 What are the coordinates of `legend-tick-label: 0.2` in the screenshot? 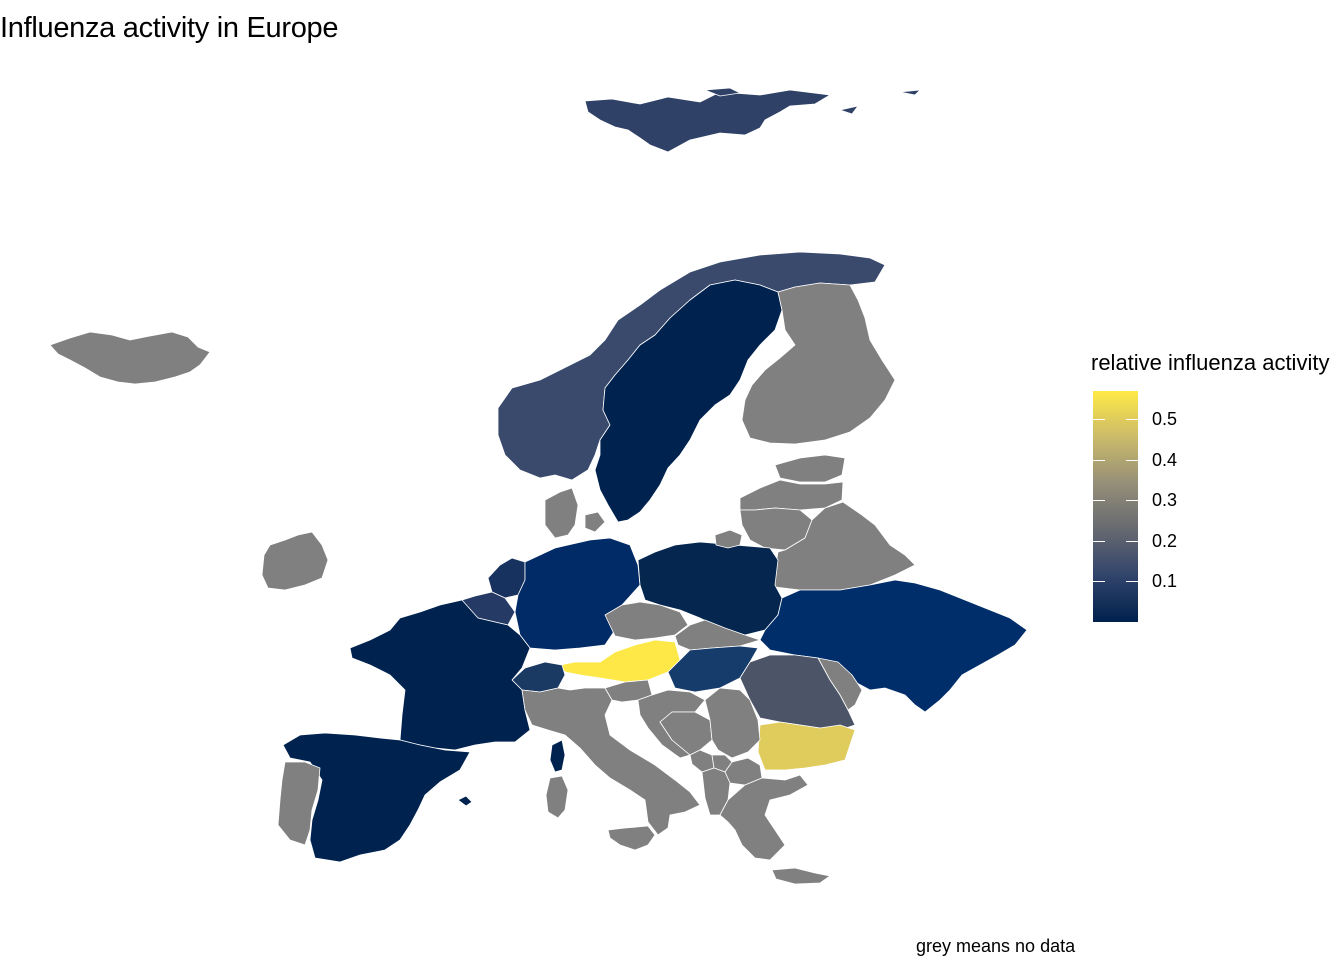 It's located at (1165, 540).